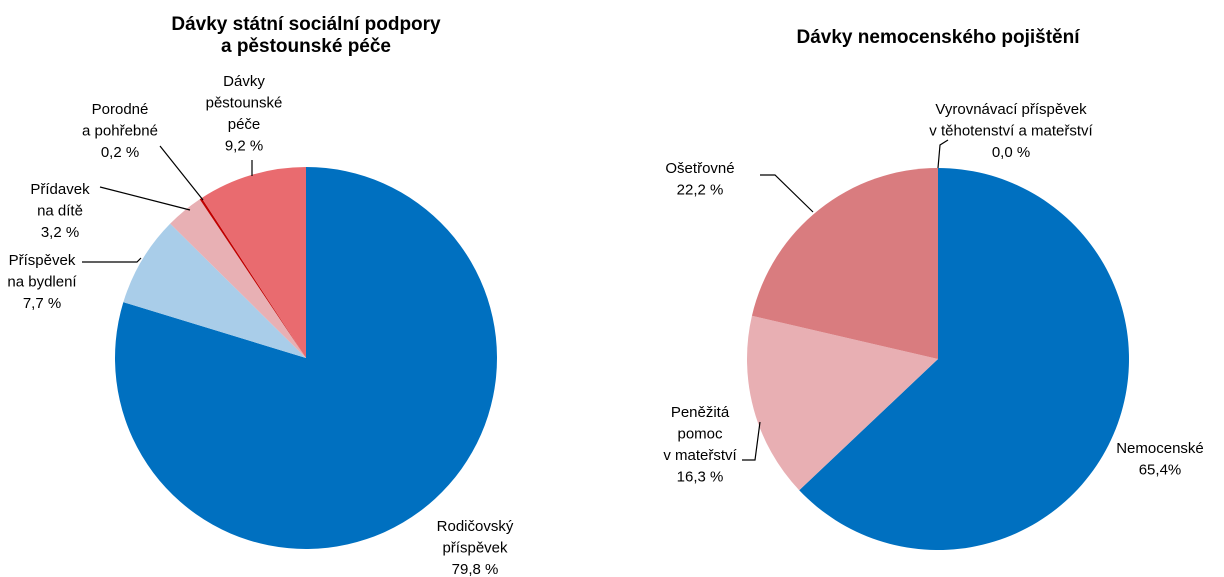 This screenshot has width=1224, height=577. I want to click on value-label: 0,2 %, so click(120, 152).